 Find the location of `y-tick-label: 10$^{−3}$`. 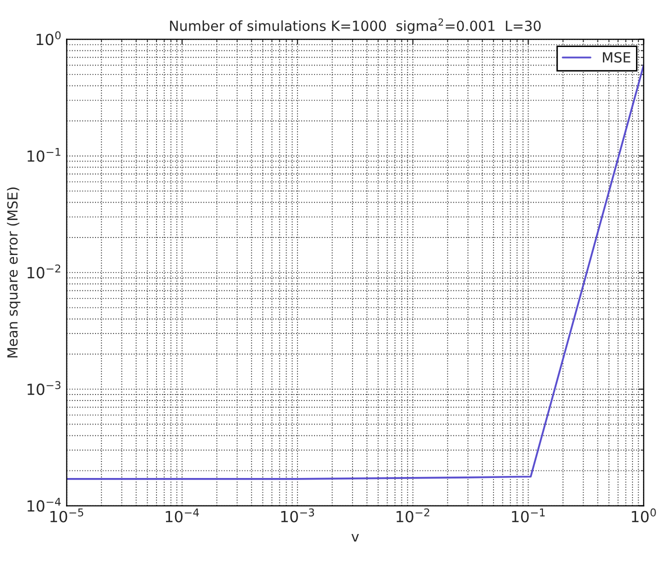

y-tick-label: 10$^{−3}$ is located at coordinates (44, 388).